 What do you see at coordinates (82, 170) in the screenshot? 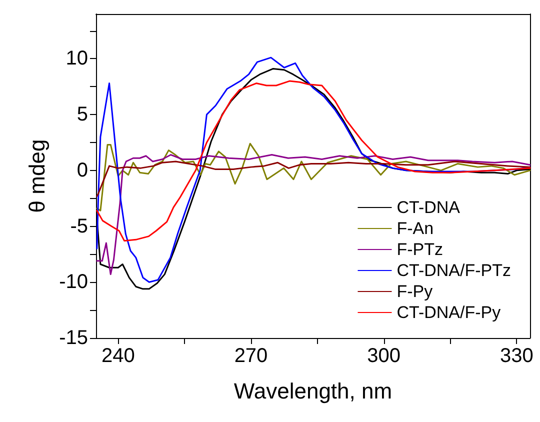
I see `y-tick-label: 0` at bounding box center [82, 170].